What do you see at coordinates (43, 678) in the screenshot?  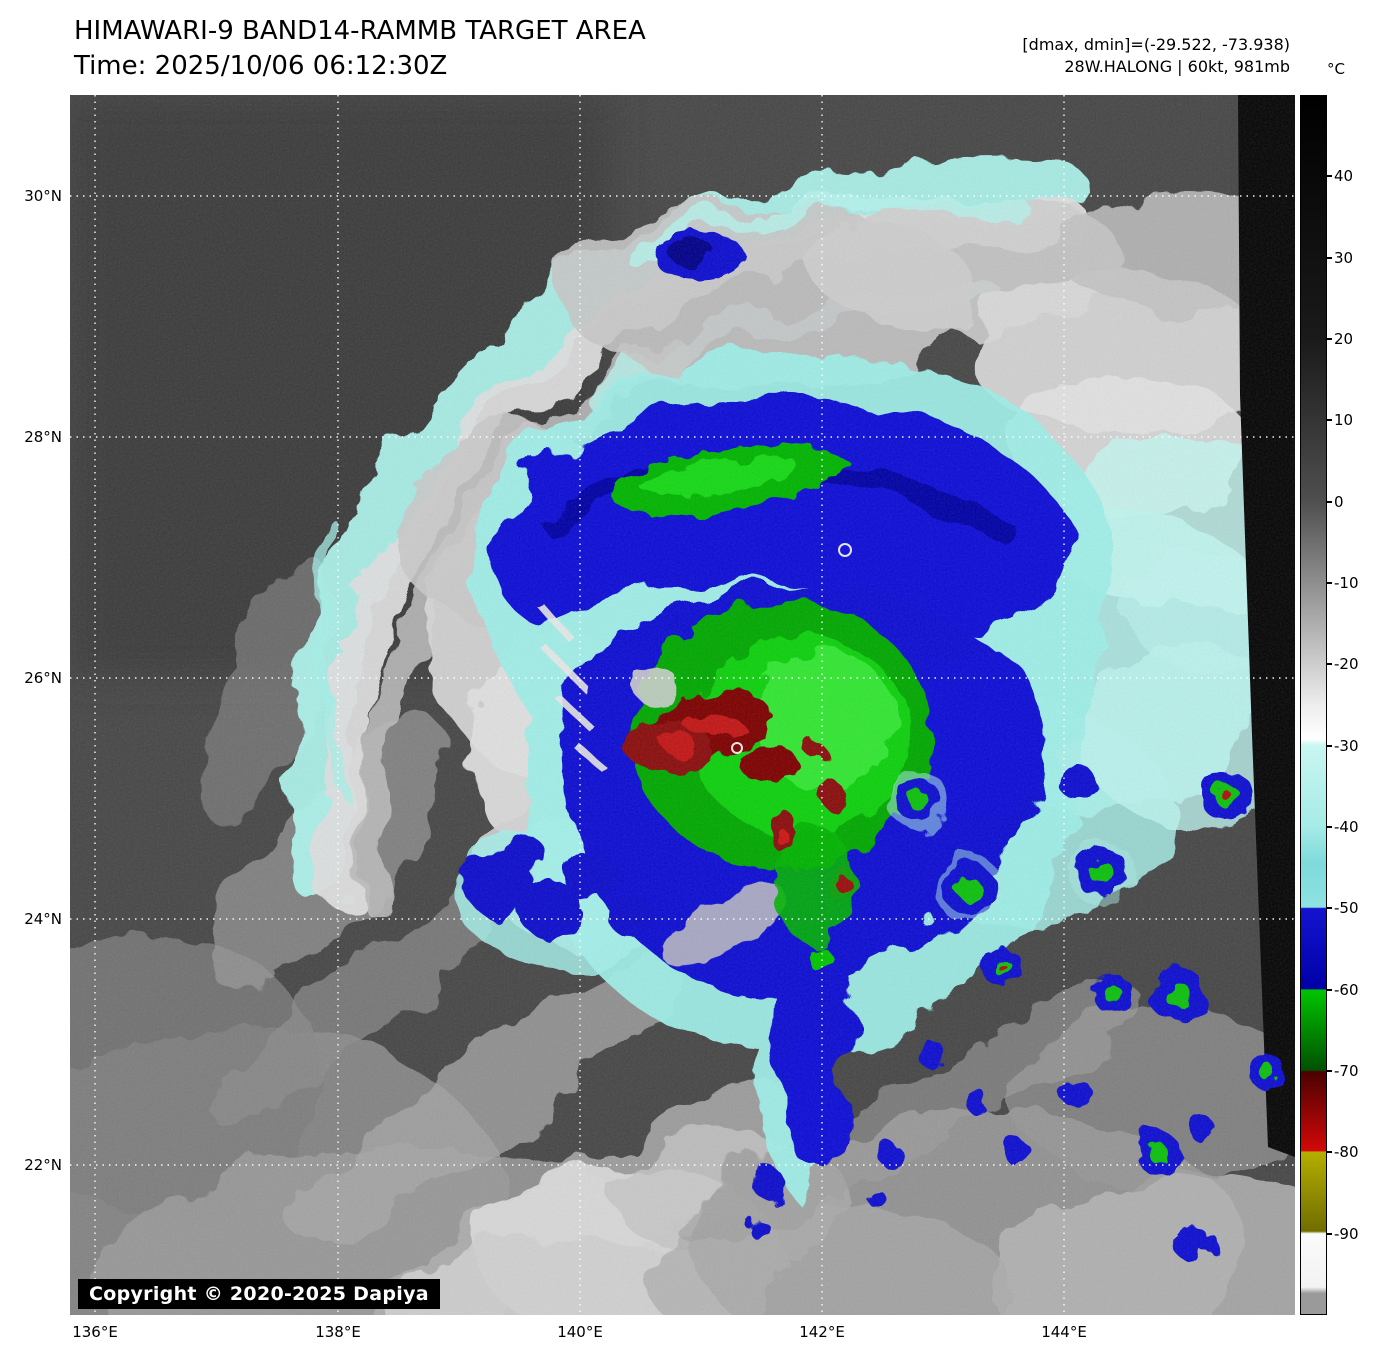 I see `lat-label: 26°N` at bounding box center [43, 678].